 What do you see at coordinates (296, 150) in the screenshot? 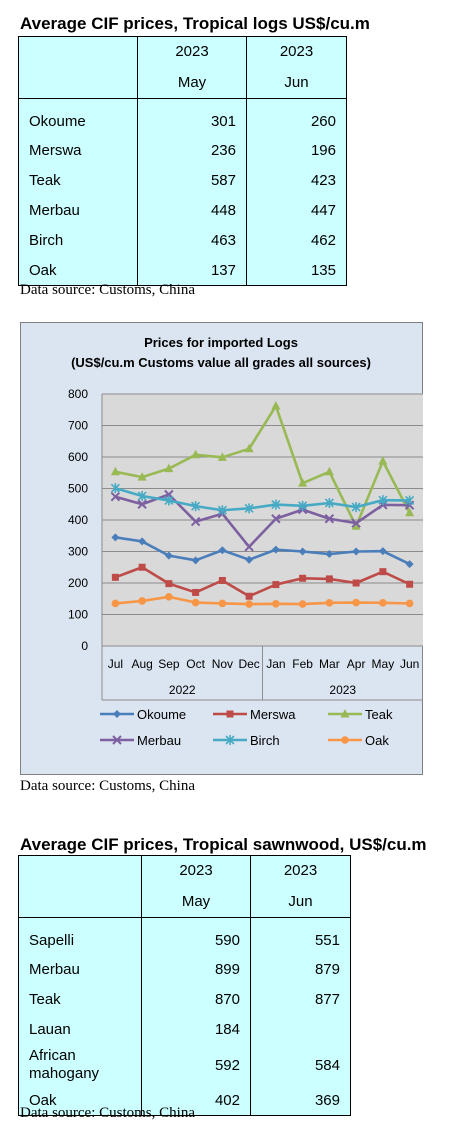
I see `price-jun: 196` at bounding box center [296, 150].